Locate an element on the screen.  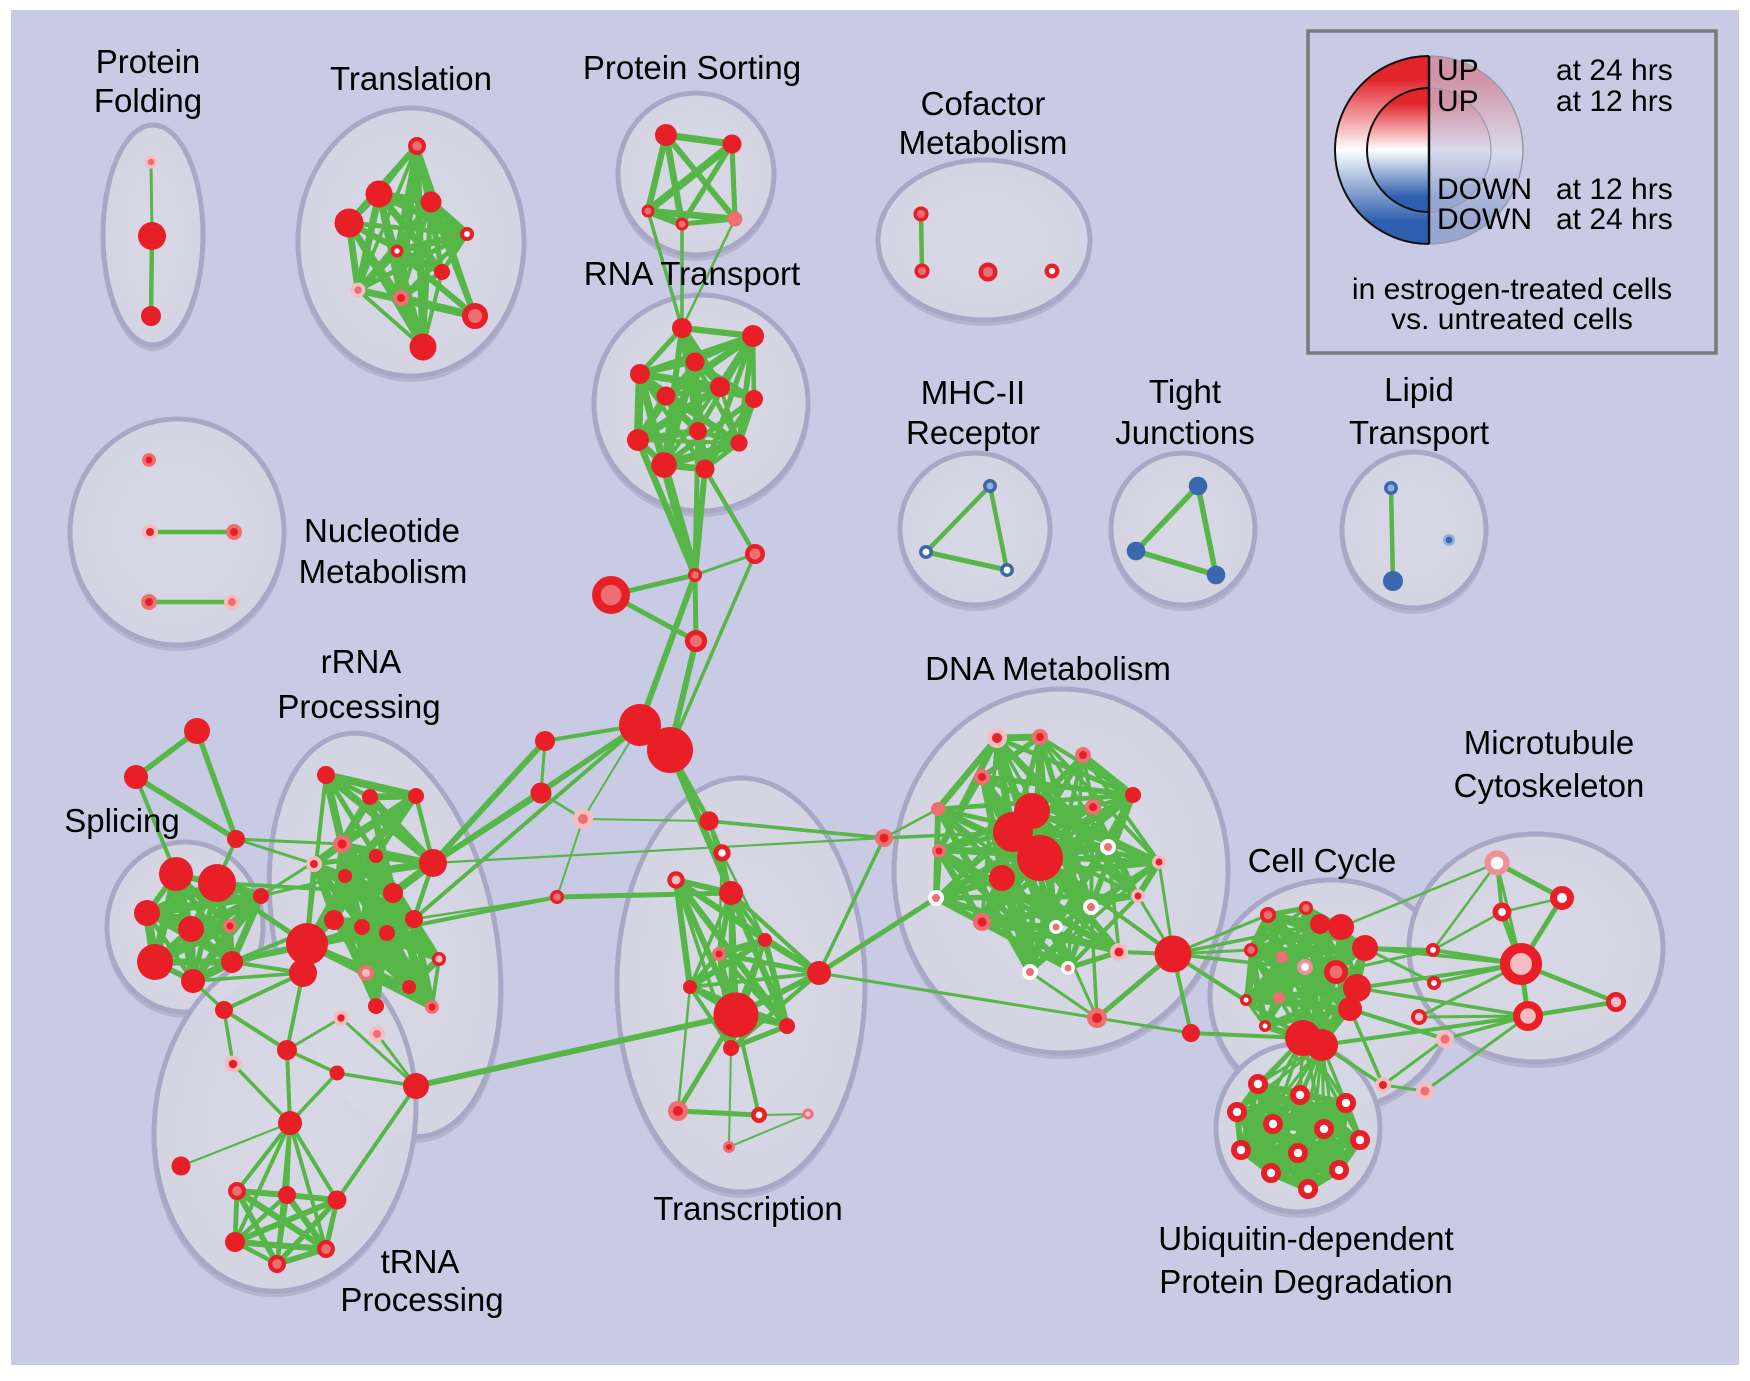
svg-text: RNA Transport is located at coordinates (692, 273).